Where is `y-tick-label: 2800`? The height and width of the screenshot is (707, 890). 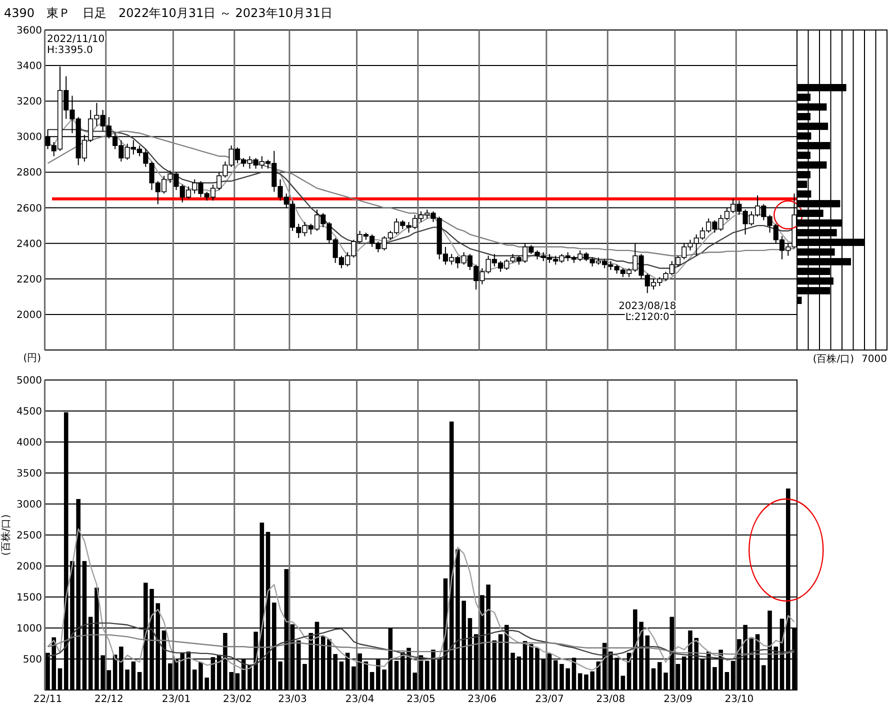 y-tick-label: 2800 is located at coordinates (29, 173).